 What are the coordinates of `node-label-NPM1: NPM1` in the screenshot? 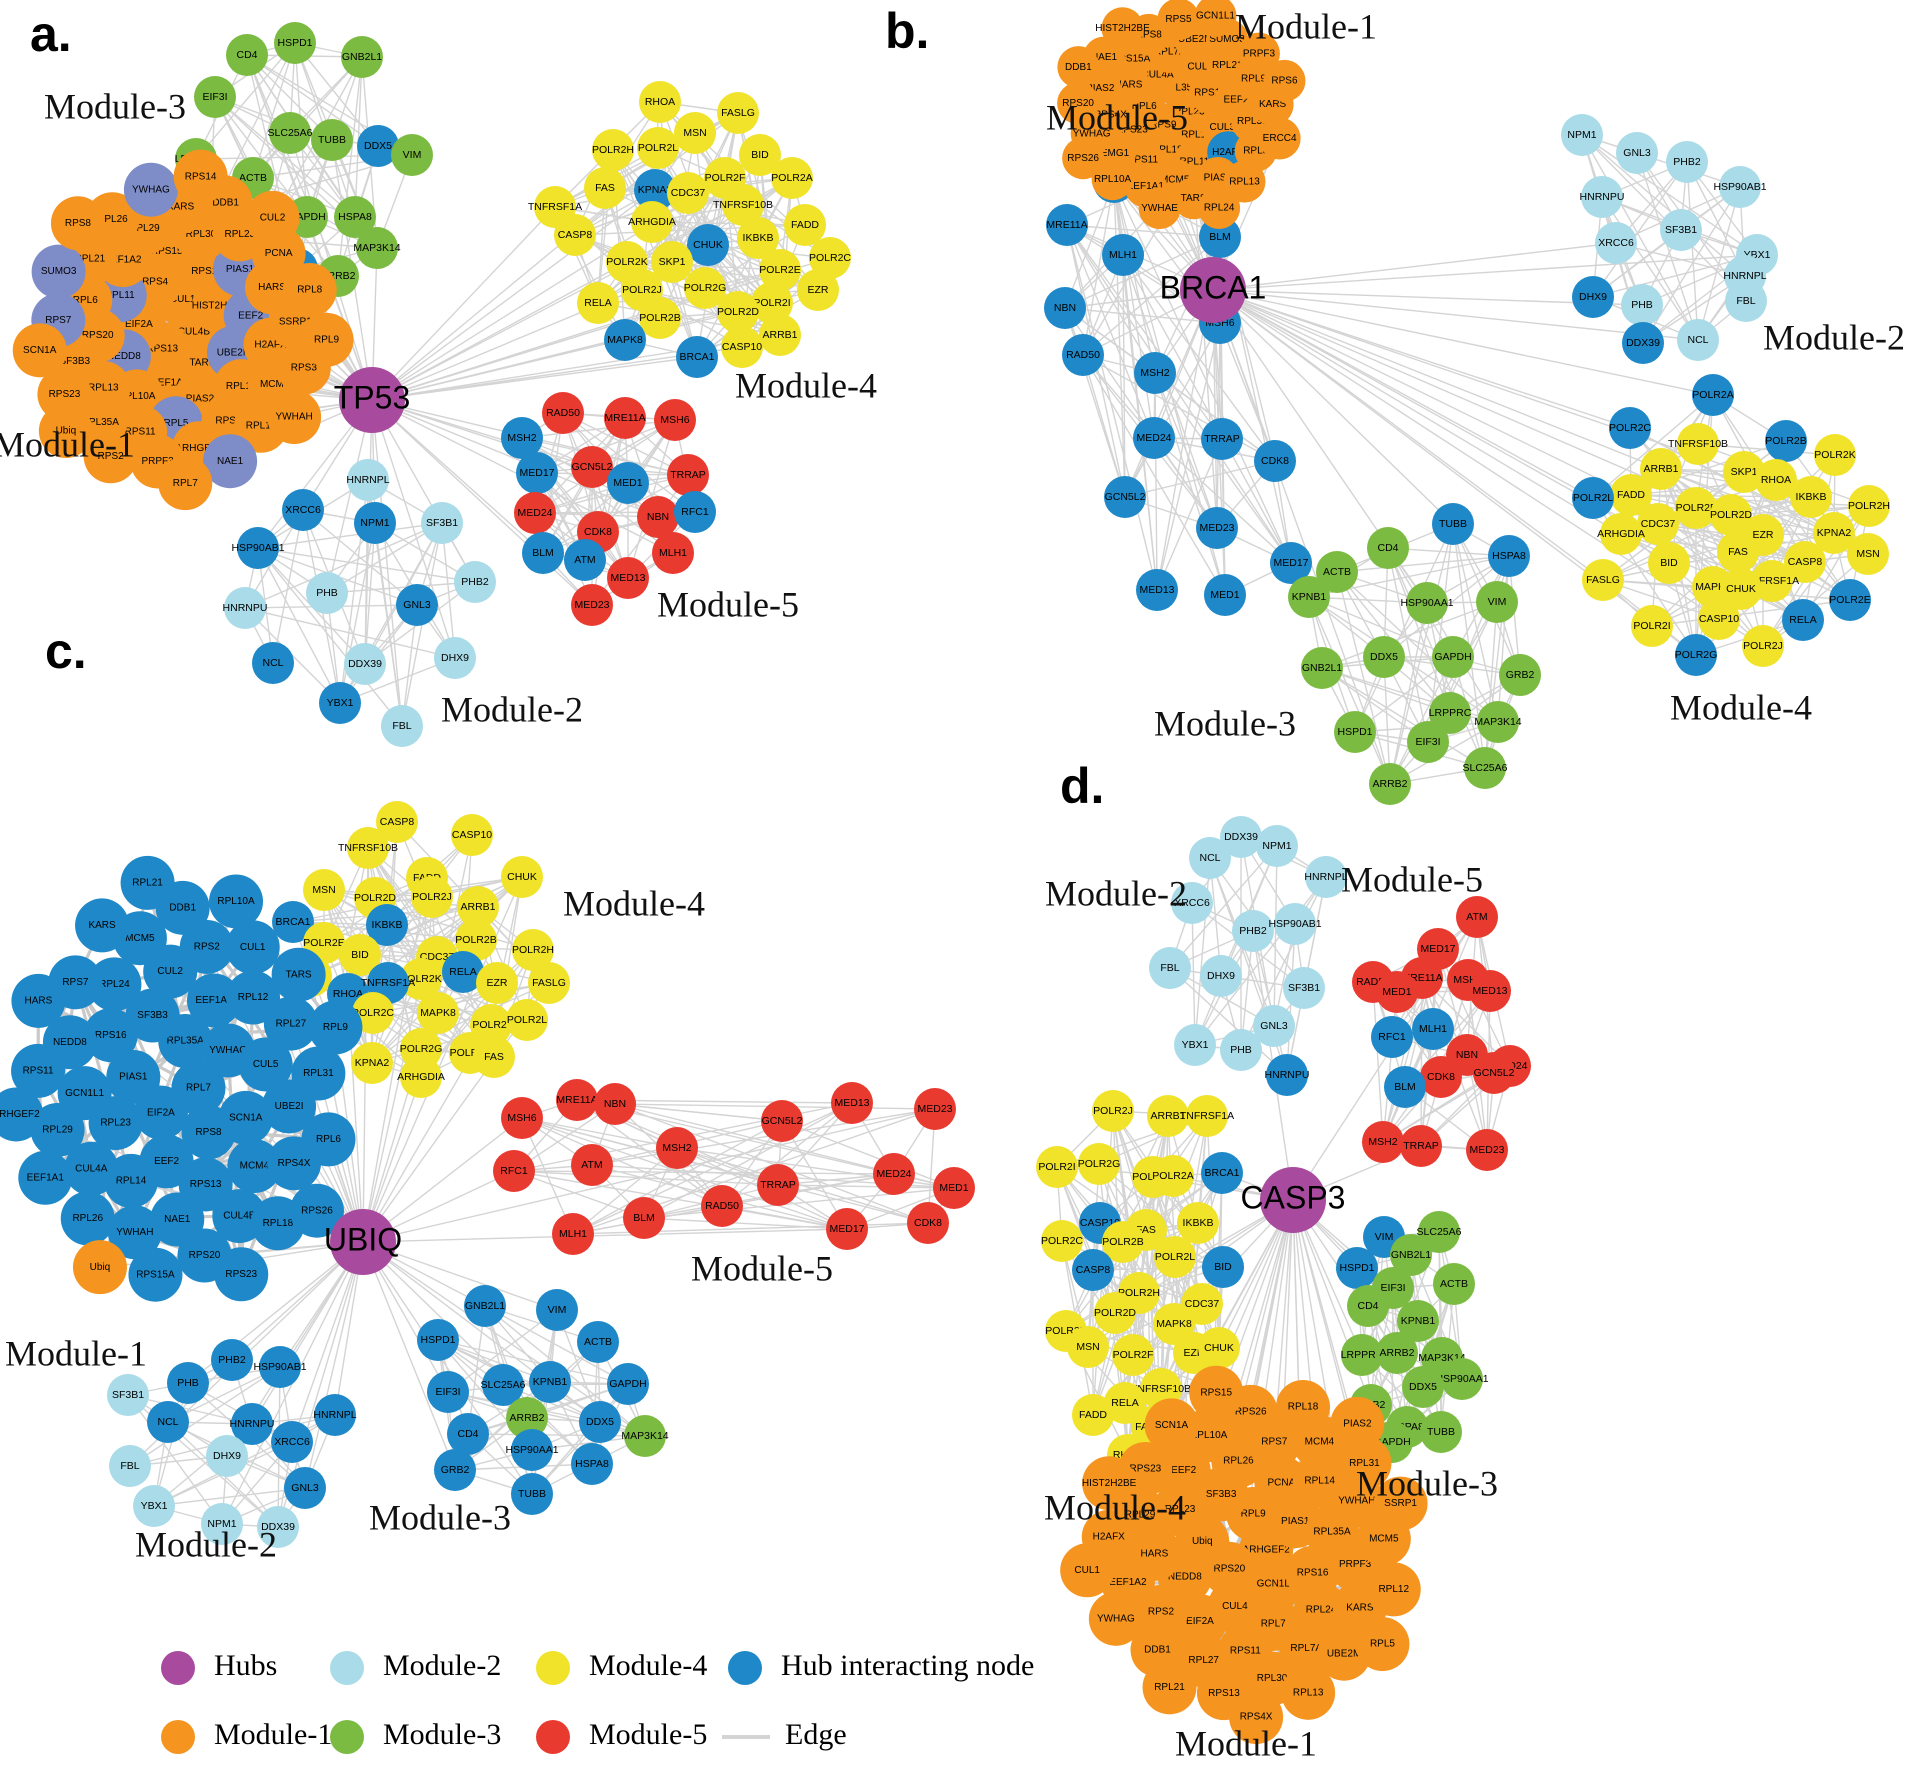 It's located at (1581, 135).